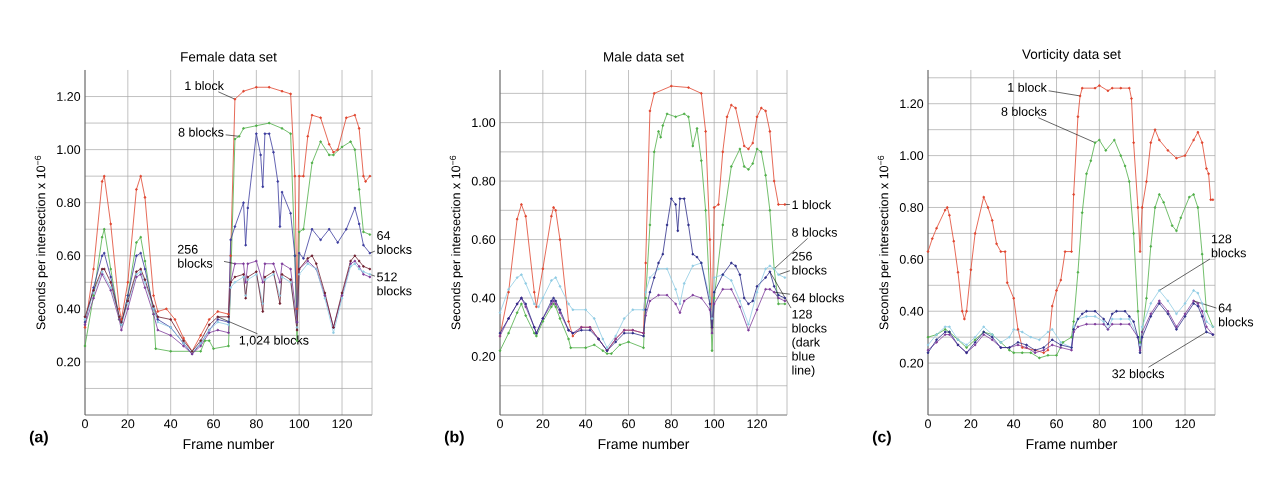 This screenshot has width=1265, height=504. I want to click on series-label: 1,024 blocks, so click(274, 341).